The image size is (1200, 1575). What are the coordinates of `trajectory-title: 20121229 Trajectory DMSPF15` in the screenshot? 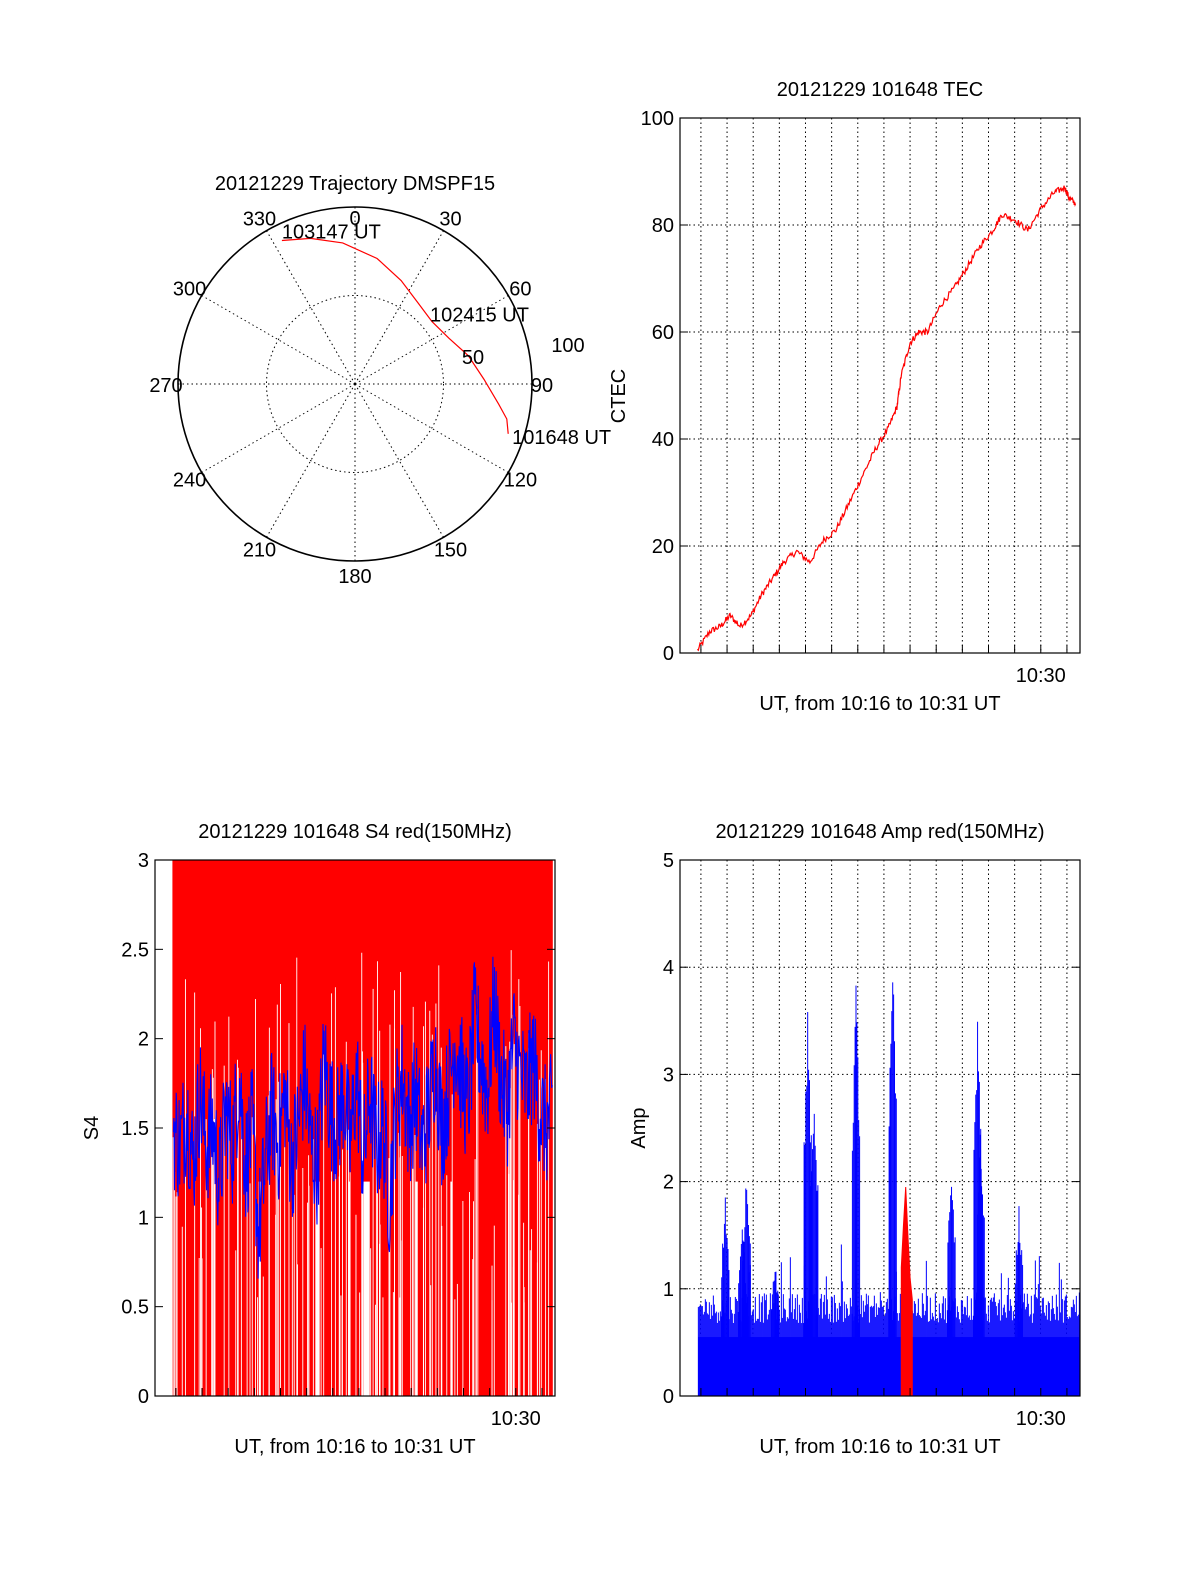 It's located at (355, 184).